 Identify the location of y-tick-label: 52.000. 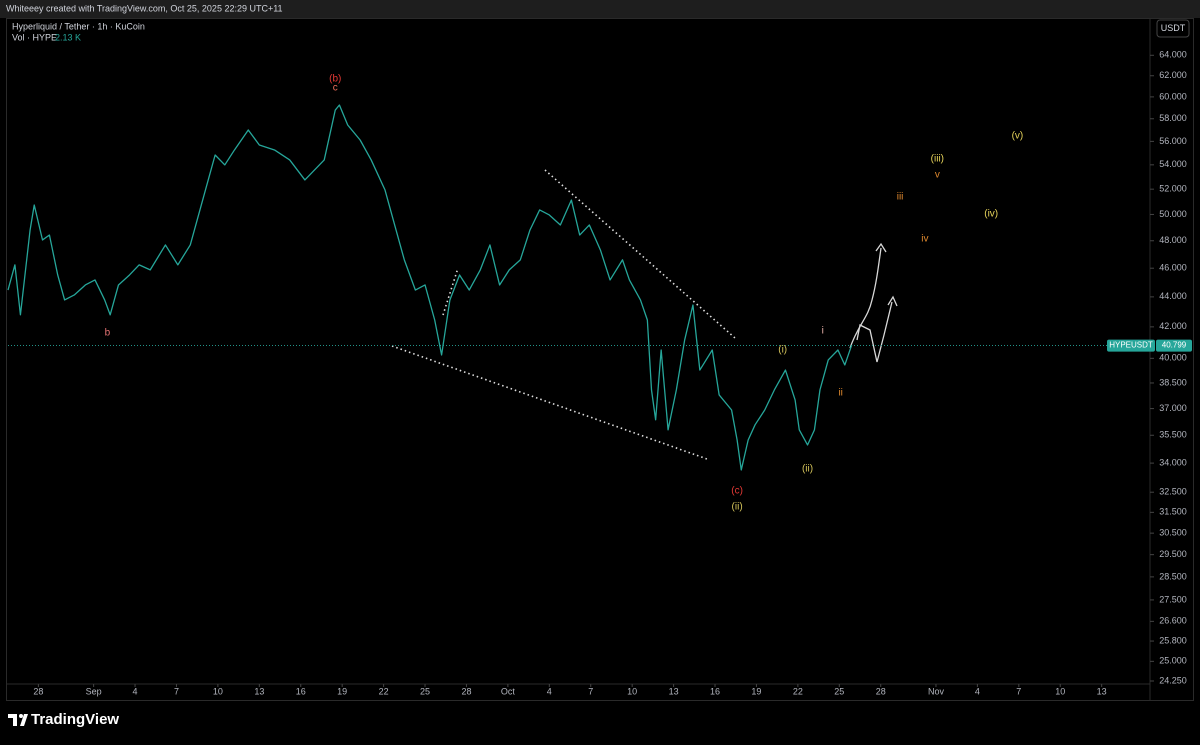
(1173, 189).